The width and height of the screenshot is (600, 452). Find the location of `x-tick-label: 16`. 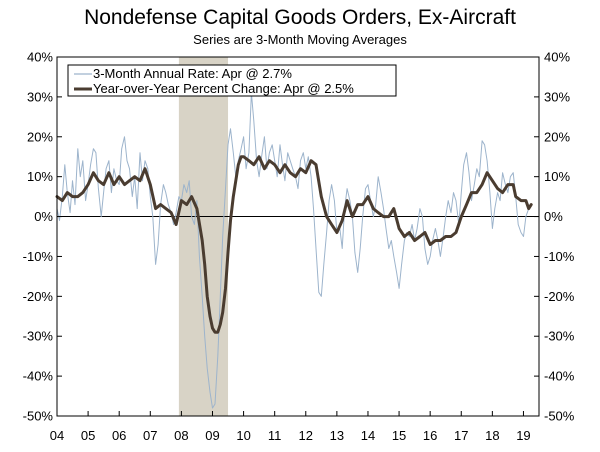

x-tick-label: 16 is located at coordinates (430, 435).